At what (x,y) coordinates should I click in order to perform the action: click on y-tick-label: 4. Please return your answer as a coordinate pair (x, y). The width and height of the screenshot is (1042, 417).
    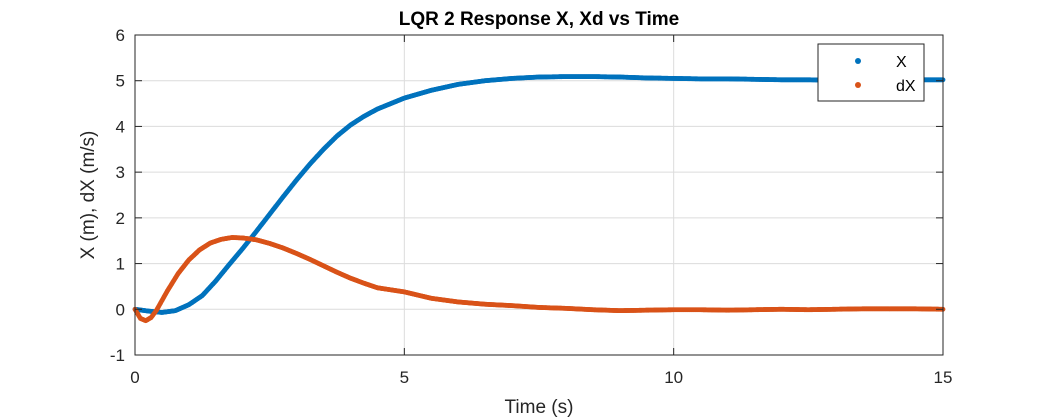
    Looking at the image, I should click on (120, 126).